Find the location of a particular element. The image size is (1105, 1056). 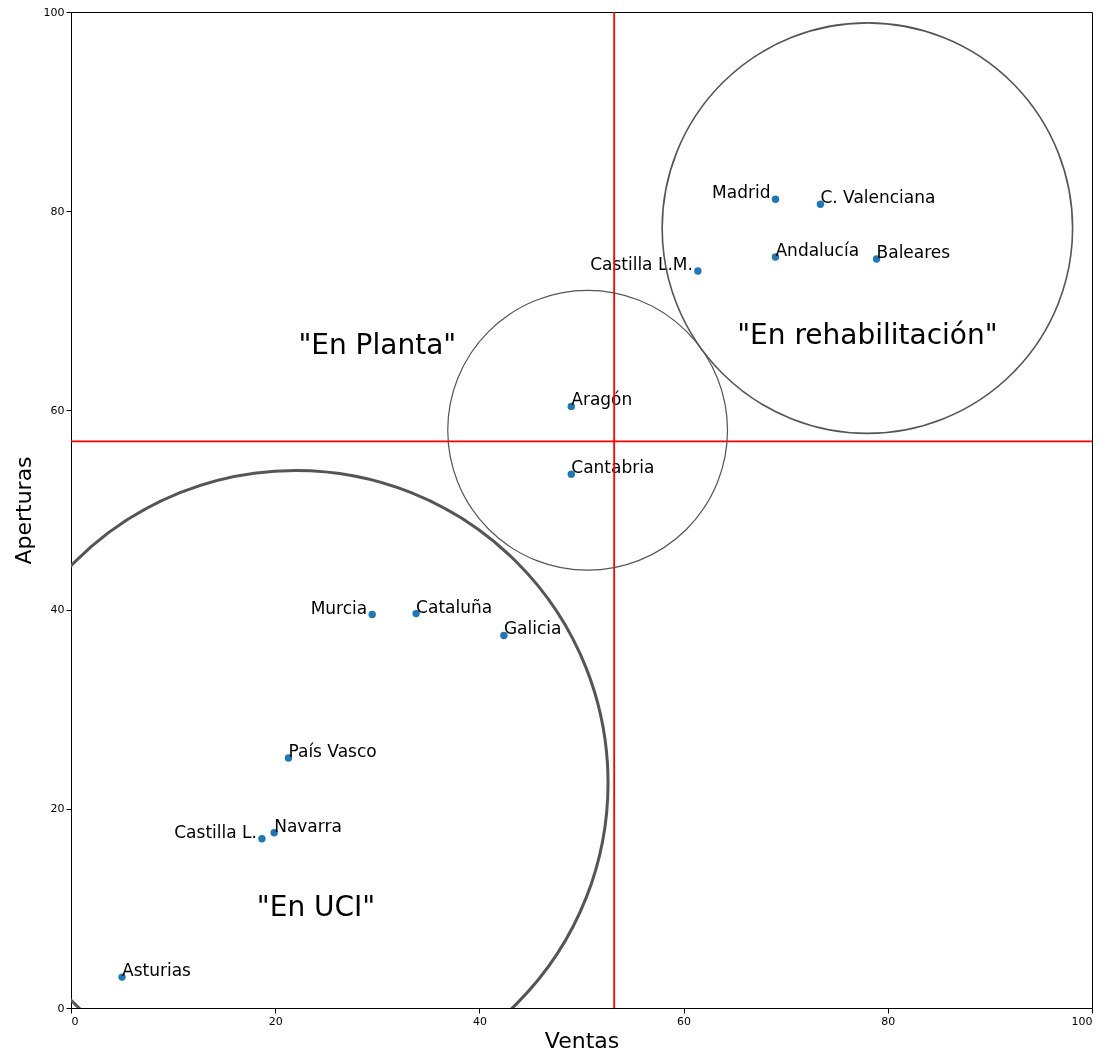

series-label: C. Valenciana is located at coordinates (878, 197).